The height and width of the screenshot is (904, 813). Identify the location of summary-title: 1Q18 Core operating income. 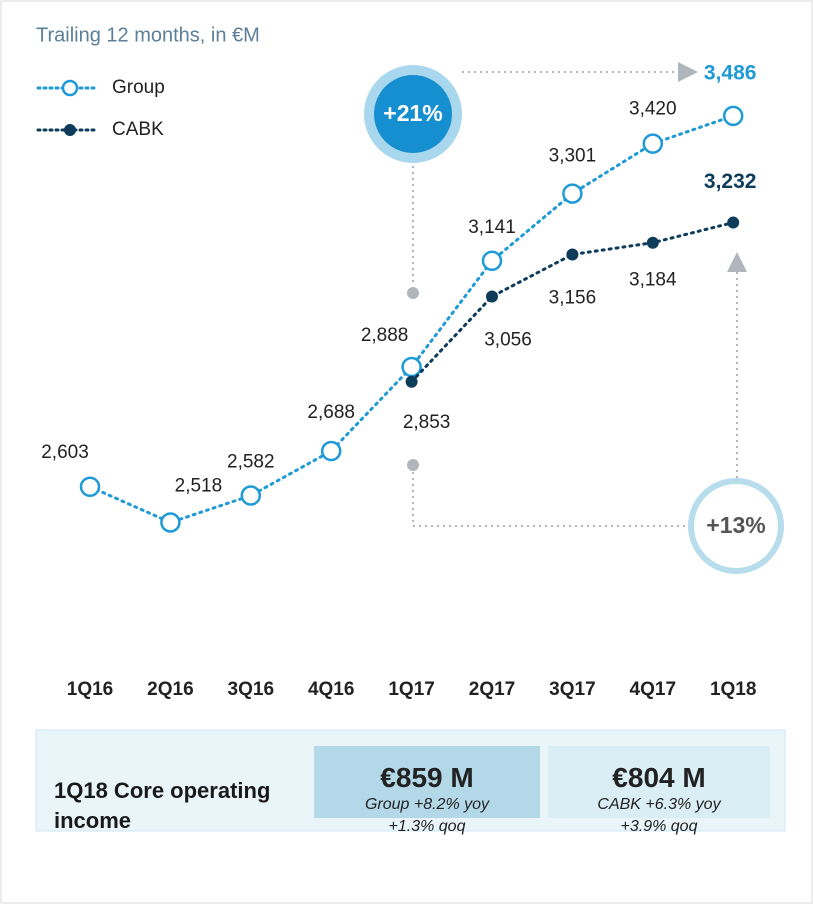
(162, 805).